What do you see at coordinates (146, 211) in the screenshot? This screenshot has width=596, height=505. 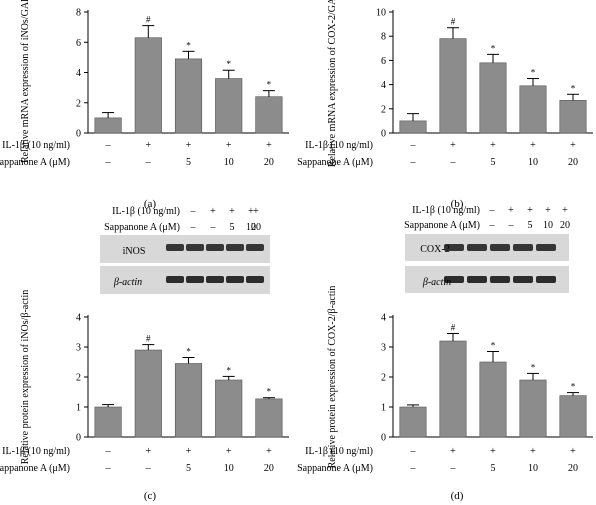 I see `blot-left-il1b-label: IL-1β (10 ng/ml)` at bounding box center [146, 211].